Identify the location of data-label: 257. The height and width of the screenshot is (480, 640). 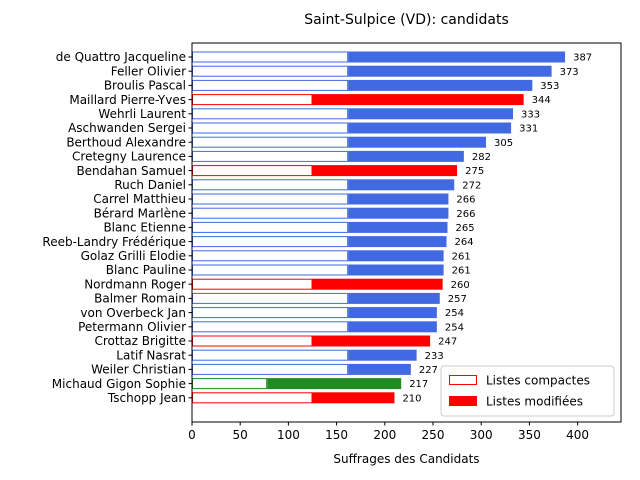
(457, 299).